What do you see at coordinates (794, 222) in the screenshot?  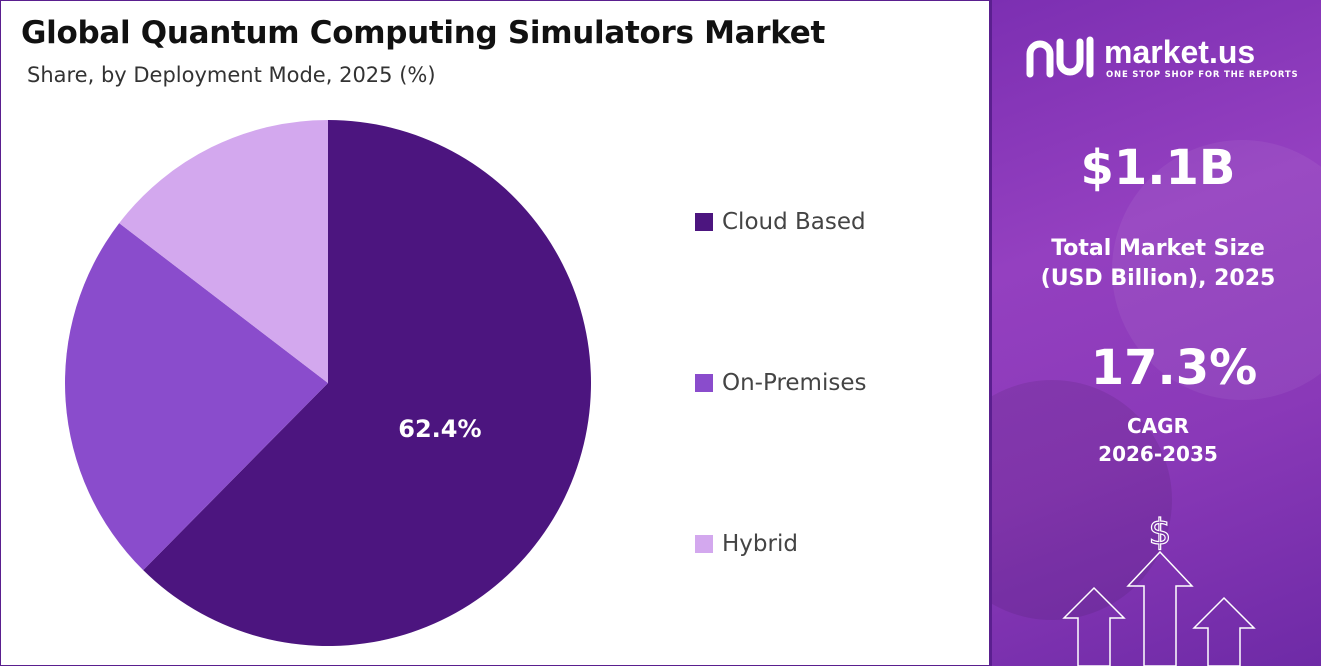 I see `legend-label: Cloud Based` at bounding box center [794, 222].